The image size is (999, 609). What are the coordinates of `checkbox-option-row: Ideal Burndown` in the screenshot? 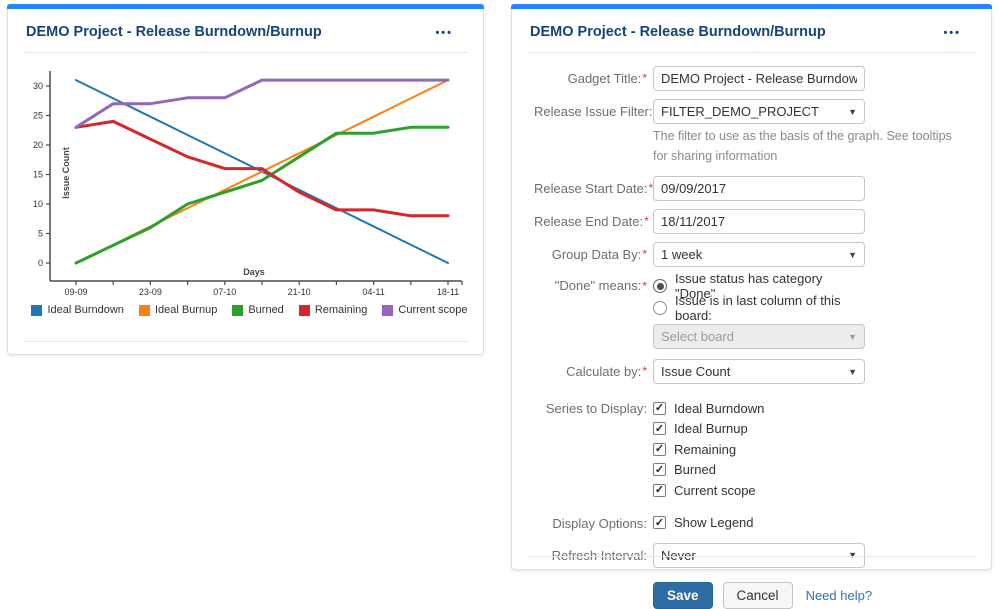 It's located at (759, 408).